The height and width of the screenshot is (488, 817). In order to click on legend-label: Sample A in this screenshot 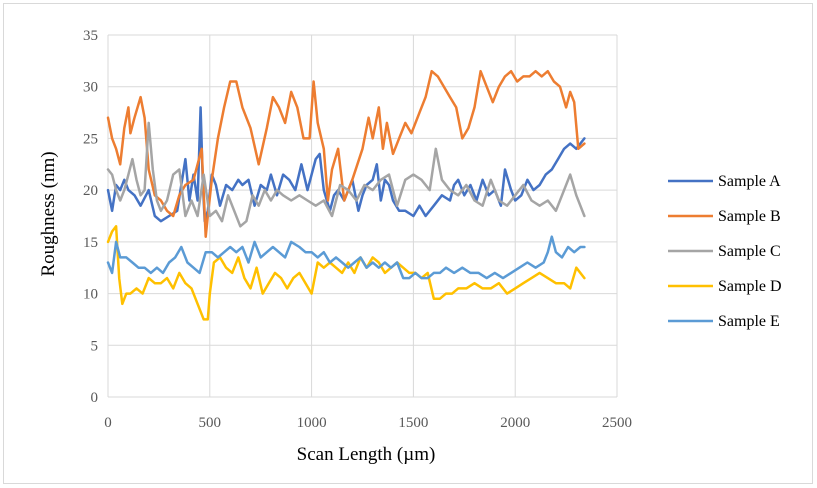, I will do `click(749, 181)`.